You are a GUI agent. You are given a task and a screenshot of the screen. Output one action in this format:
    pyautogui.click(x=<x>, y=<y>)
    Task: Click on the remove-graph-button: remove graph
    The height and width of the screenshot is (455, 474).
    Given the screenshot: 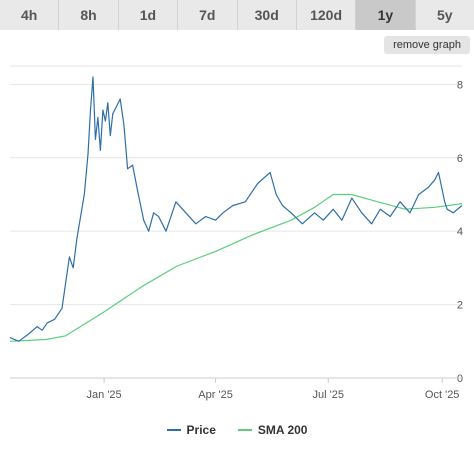 What is the action you would take?
    pyautogui.click(x=427, y=45)
    